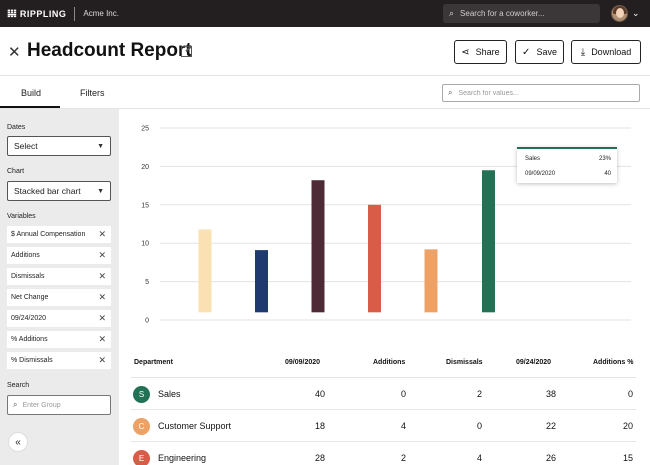 This screenshot has width=650, height=465. What do you see at coordinates (607, 174) in the screenshot?
I see `tooltip-value: 40` at bounding box center [607, 174].